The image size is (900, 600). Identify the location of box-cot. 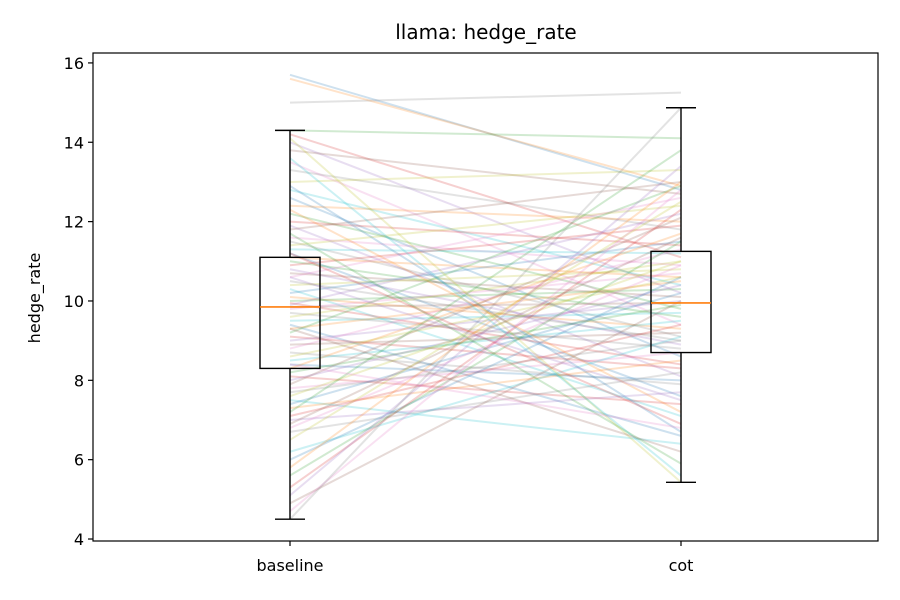
(681, 302).